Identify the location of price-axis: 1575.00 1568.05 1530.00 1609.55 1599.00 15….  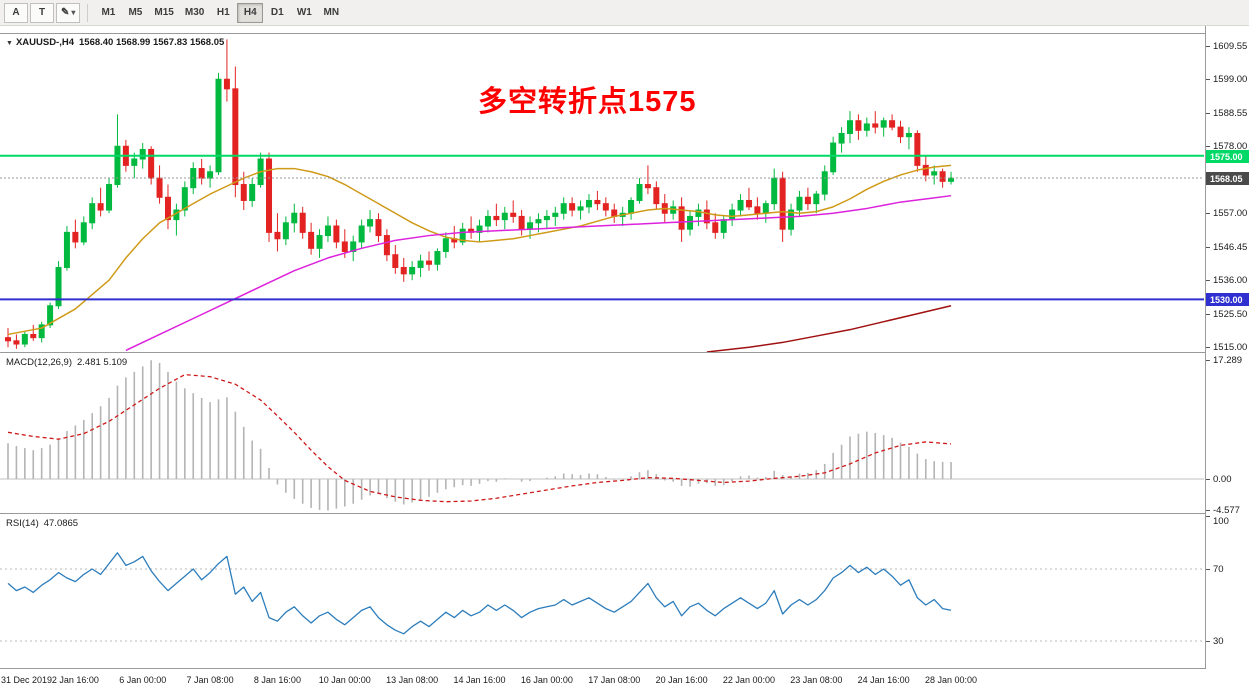
(1227, 347).